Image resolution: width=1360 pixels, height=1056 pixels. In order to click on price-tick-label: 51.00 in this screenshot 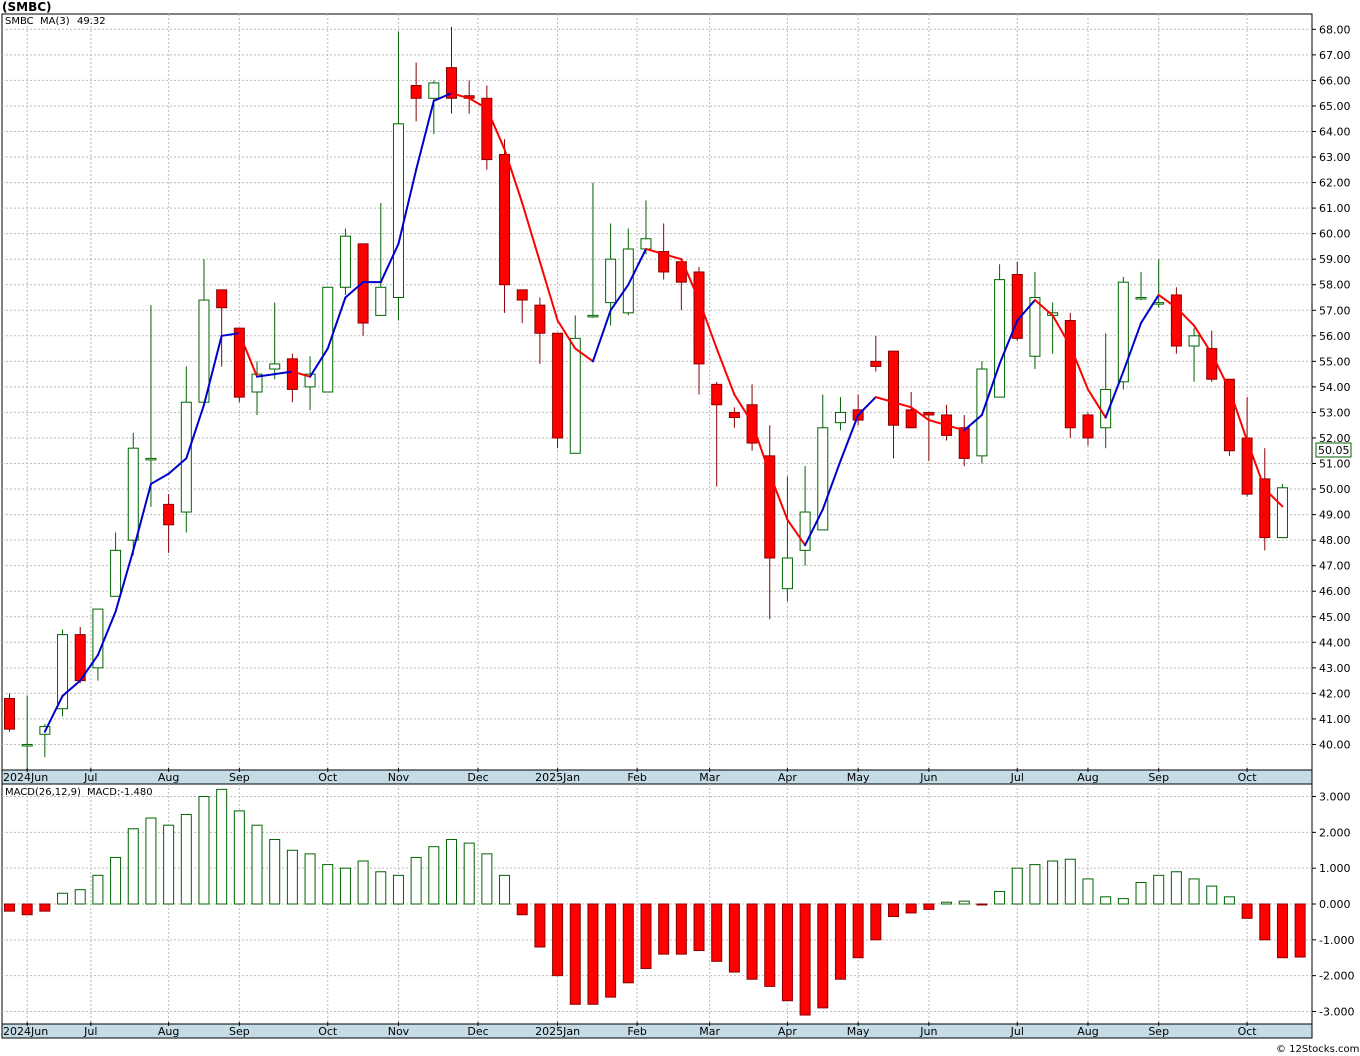, I will do `click(1335, 464)`.